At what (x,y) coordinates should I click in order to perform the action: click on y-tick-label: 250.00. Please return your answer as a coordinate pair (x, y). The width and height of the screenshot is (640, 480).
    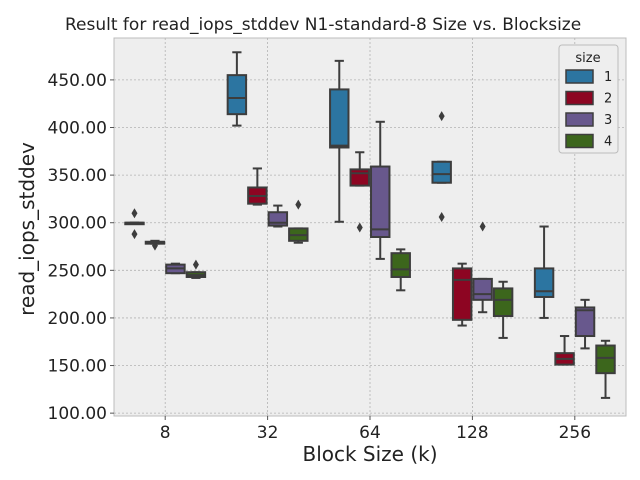
    Looking at the image, I should click on (77, 271).